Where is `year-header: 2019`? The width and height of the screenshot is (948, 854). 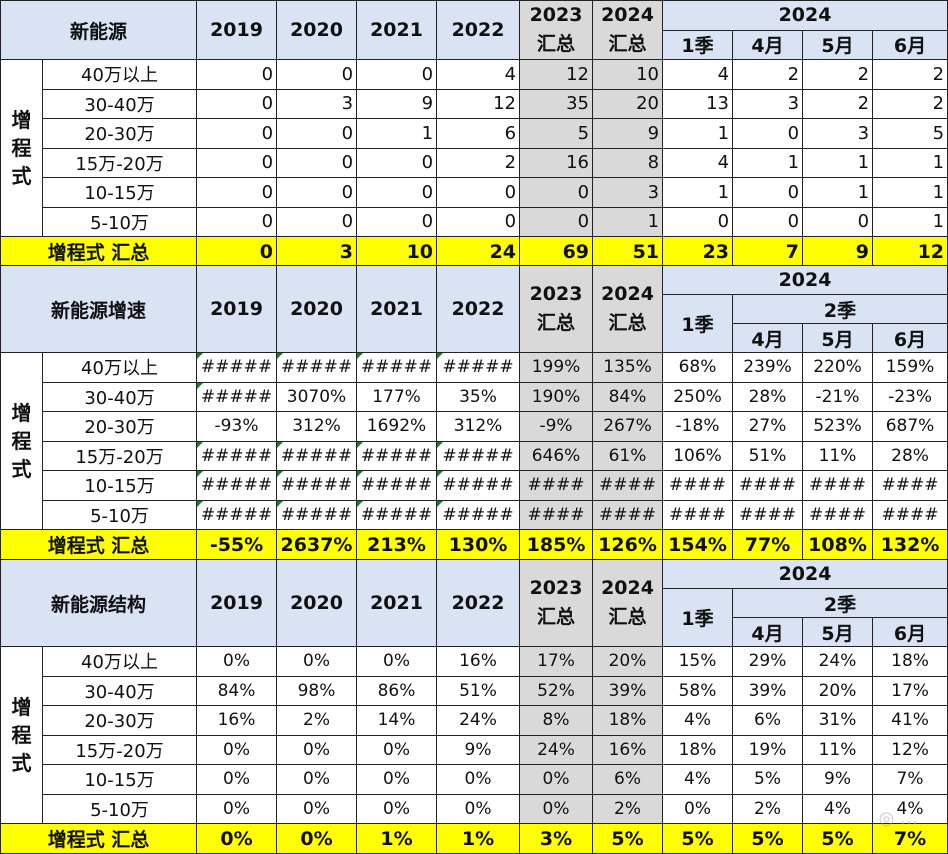 year-header: 2019 is located at coordinates (237, 30).